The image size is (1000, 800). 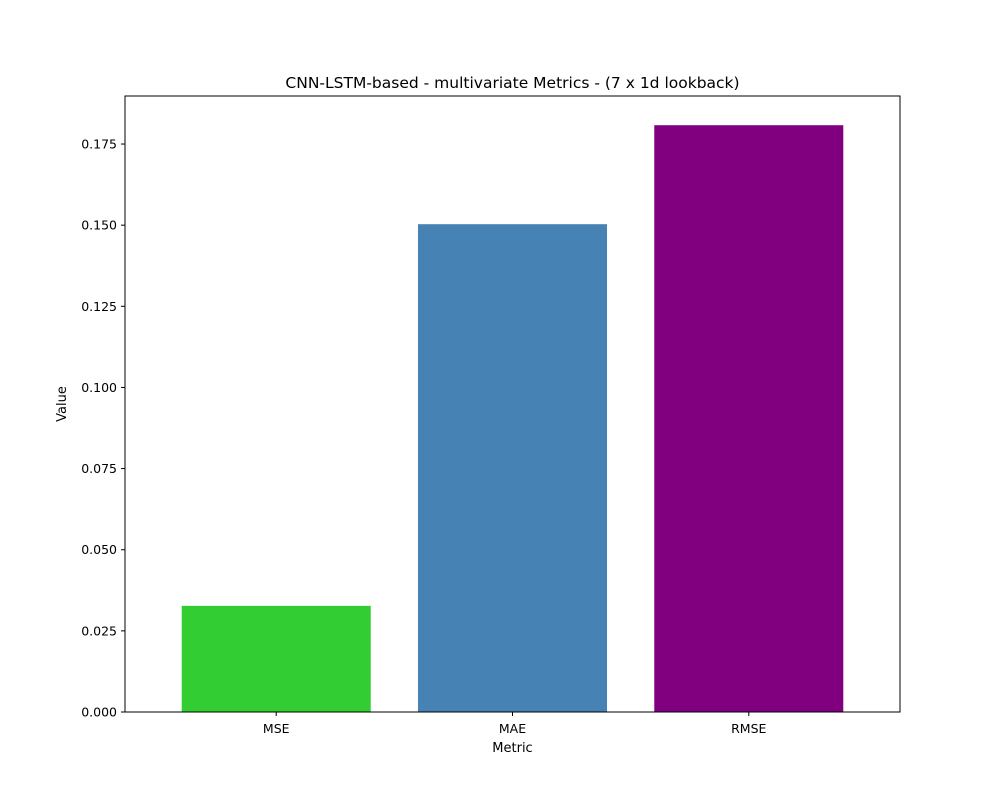 What do you see at coordinates (276, 728) in the screenshot?
I see `x-tick-label-mse: MSE` at bounding box center [276, 728].